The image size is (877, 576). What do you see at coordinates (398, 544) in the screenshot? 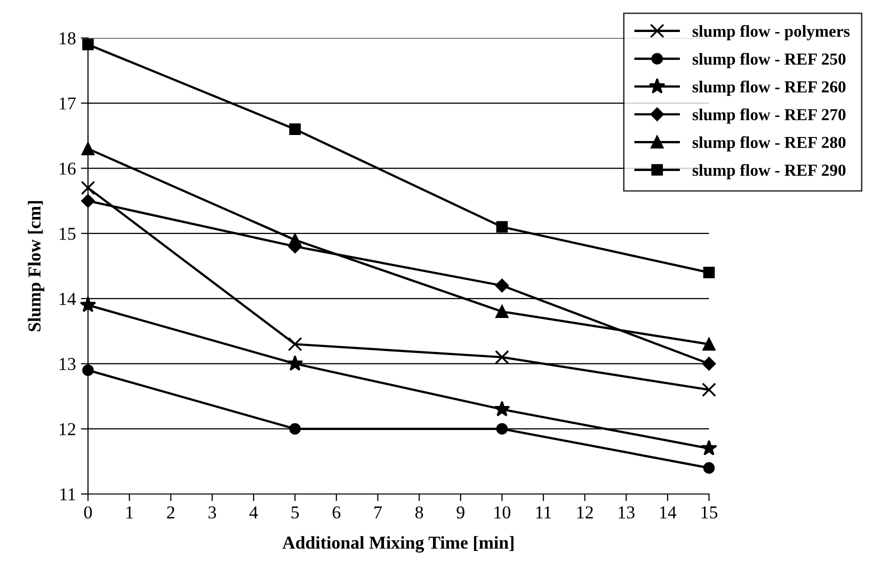
I see `x-axis-title: Additional Mixing Time [min]` at bounding box center [398, 544].